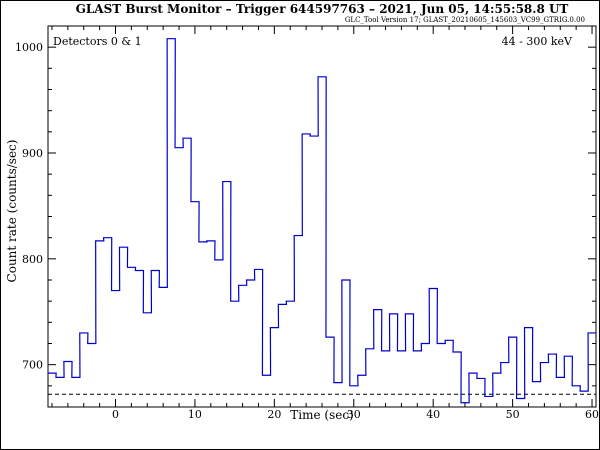 The image size is (600, 450). Describe the element at coordinates (321, 415) in the screenshot. I see `x-axis-label: Time (sec)` at that location.